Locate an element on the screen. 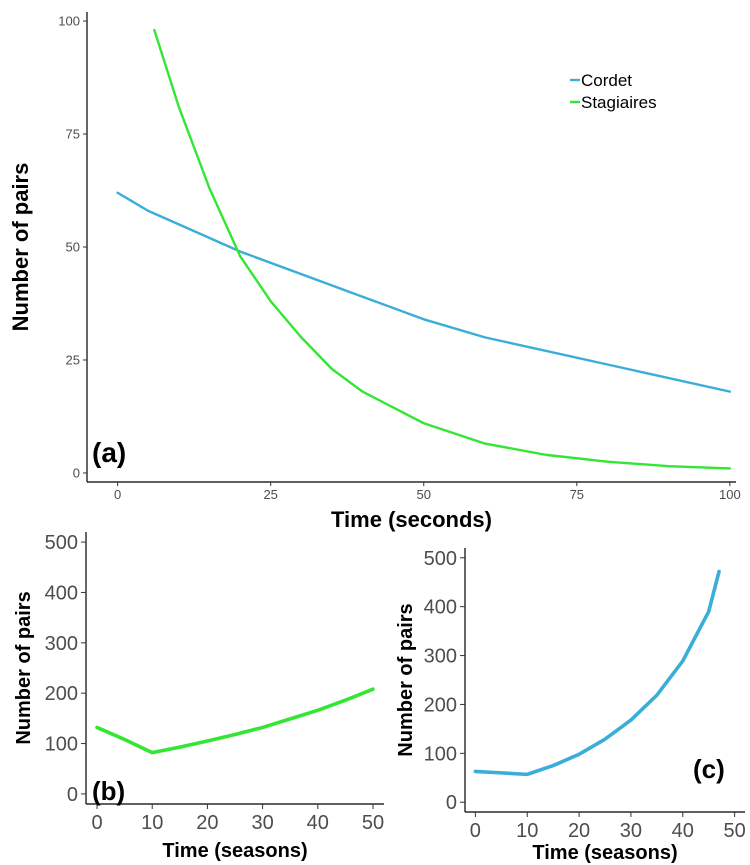 Image resolution: width=750 pixels, height=865 pixels. legend-label: Cordet is located at coordinates (606, 80).